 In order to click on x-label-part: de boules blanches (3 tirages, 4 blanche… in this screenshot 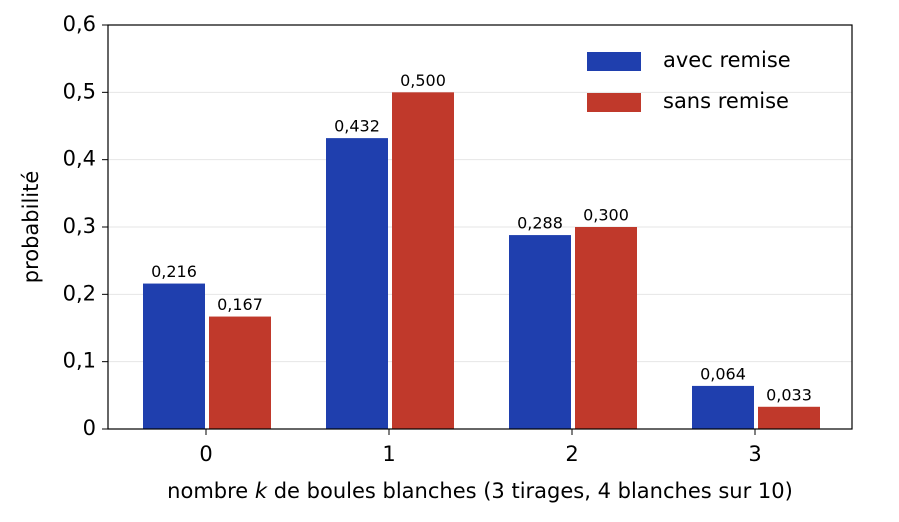, I will do `click(530, 491)`.